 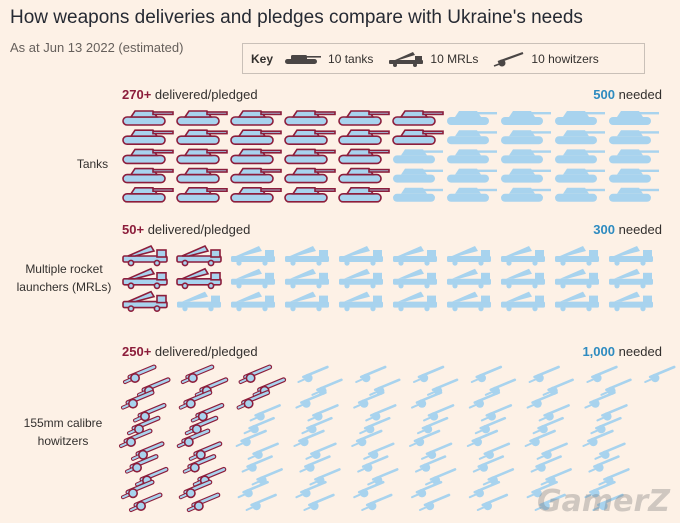 What do you see at coordinates (640, 94) in the screenshot?
I see `tanks-needed-text: needed` at bounding box center [640, 94].